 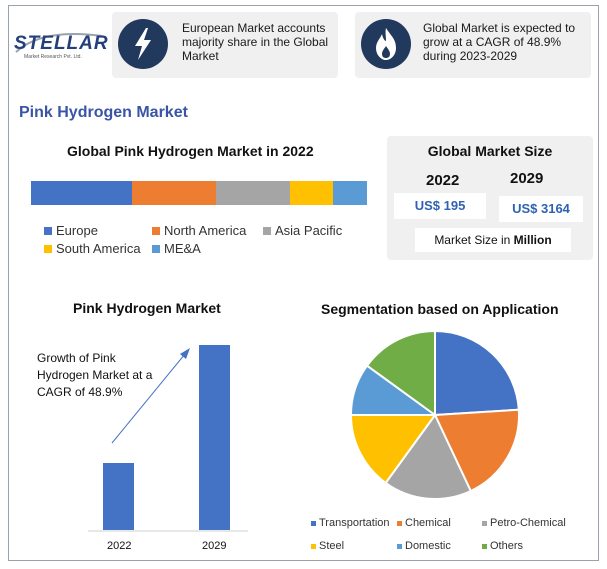 I want to click on pie-legend-others: Others, so click(x=502, y=546).